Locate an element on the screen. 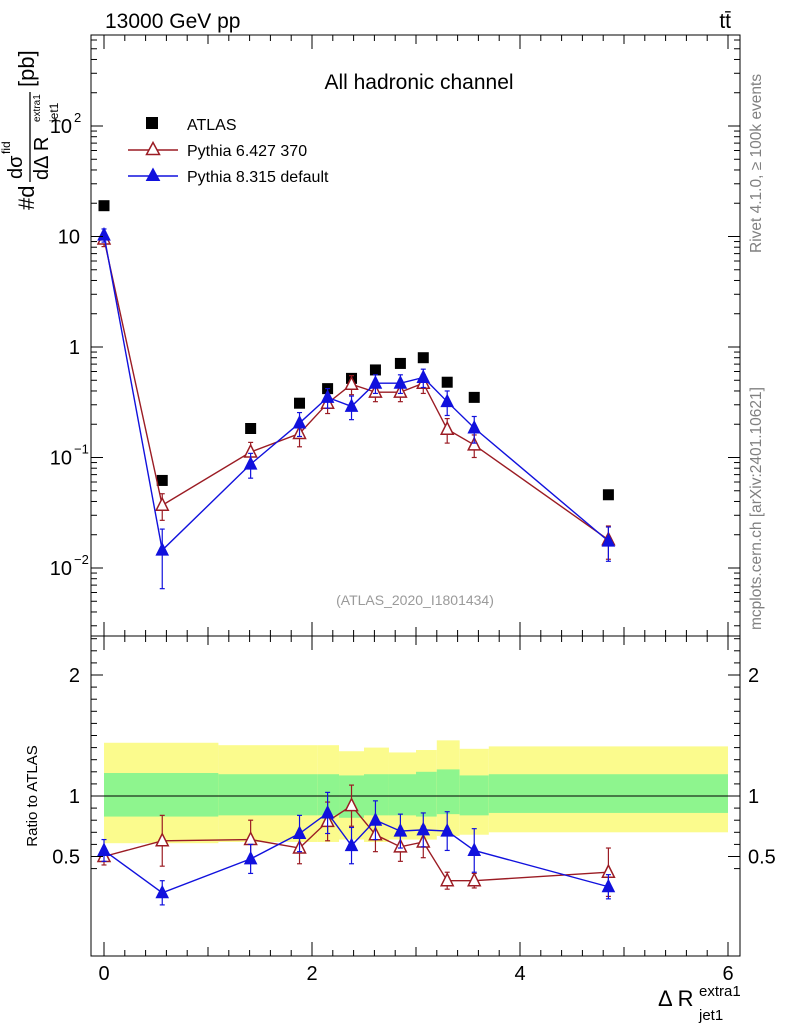  main-y-tick-label-exponent: −1 is located at coordinates (81, 449).